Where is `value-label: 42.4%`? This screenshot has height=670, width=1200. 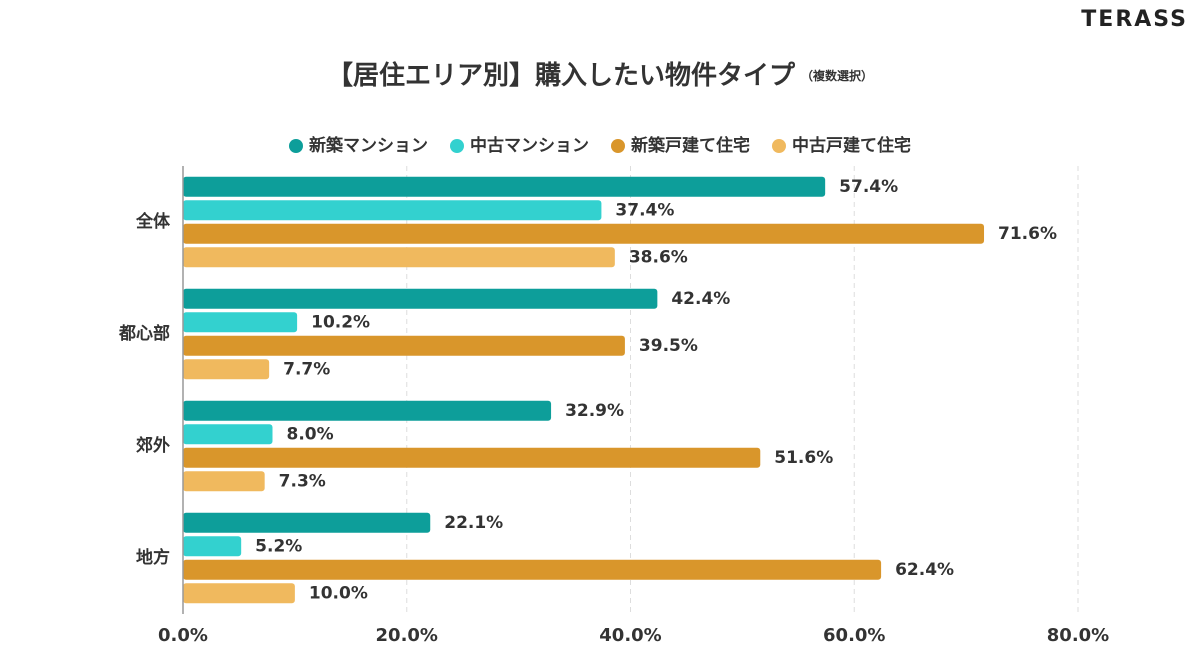 value-label: 42.4% is located at coordinates (700, 299).